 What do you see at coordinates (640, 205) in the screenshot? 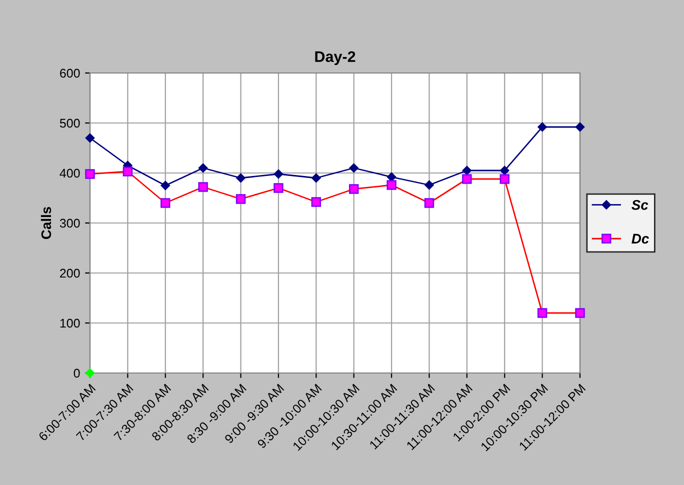
I see `legend-label: Sc` at bounding box center [640, 205].